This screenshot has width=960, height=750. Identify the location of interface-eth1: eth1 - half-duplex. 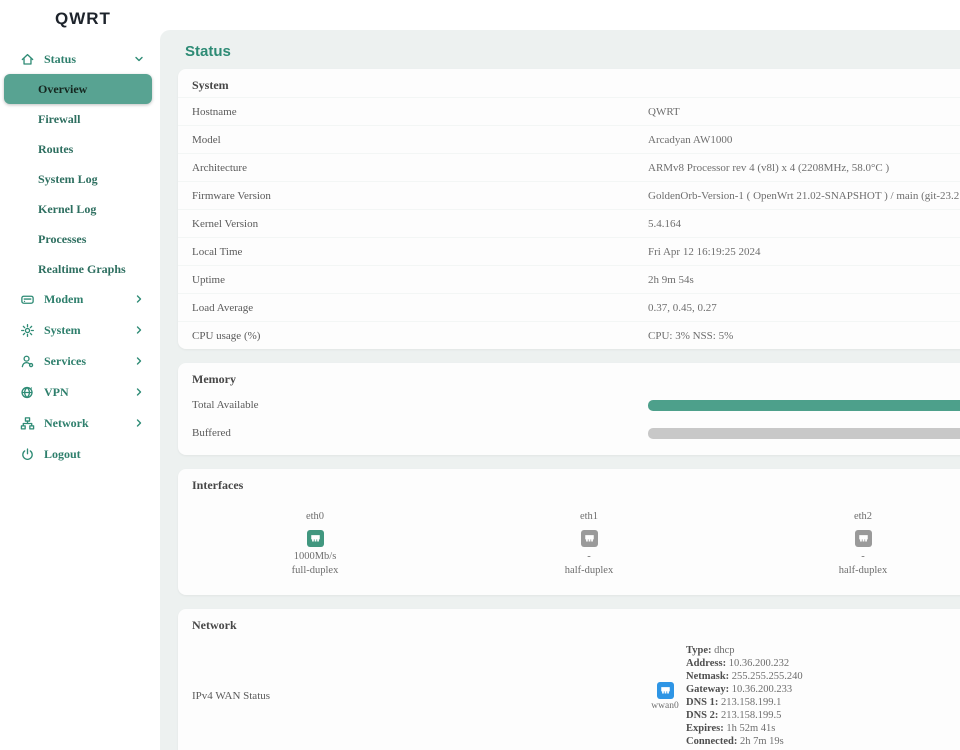
(589, 545).